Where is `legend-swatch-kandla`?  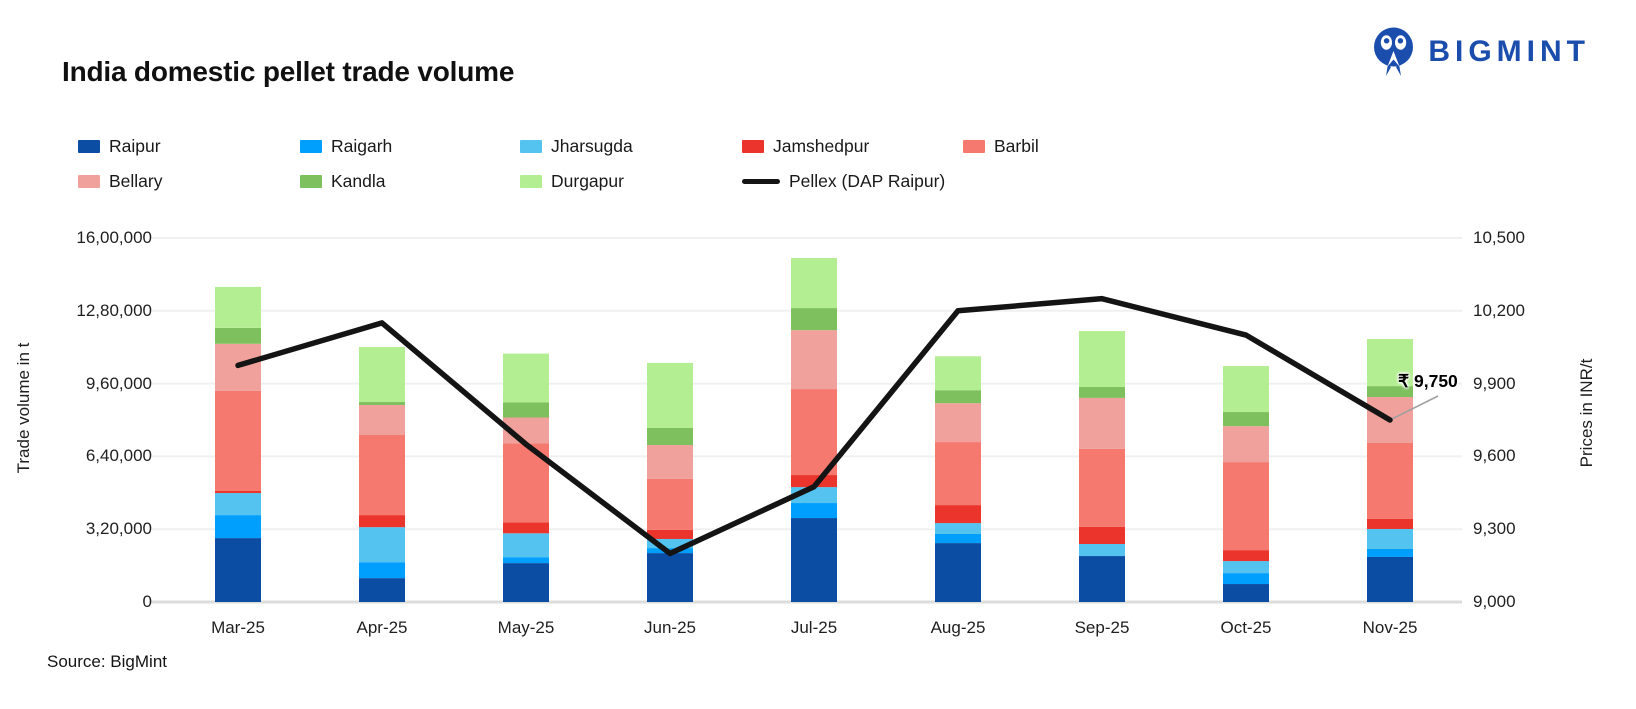 legend-swatch-kandla is located at coordinates (311, 181).